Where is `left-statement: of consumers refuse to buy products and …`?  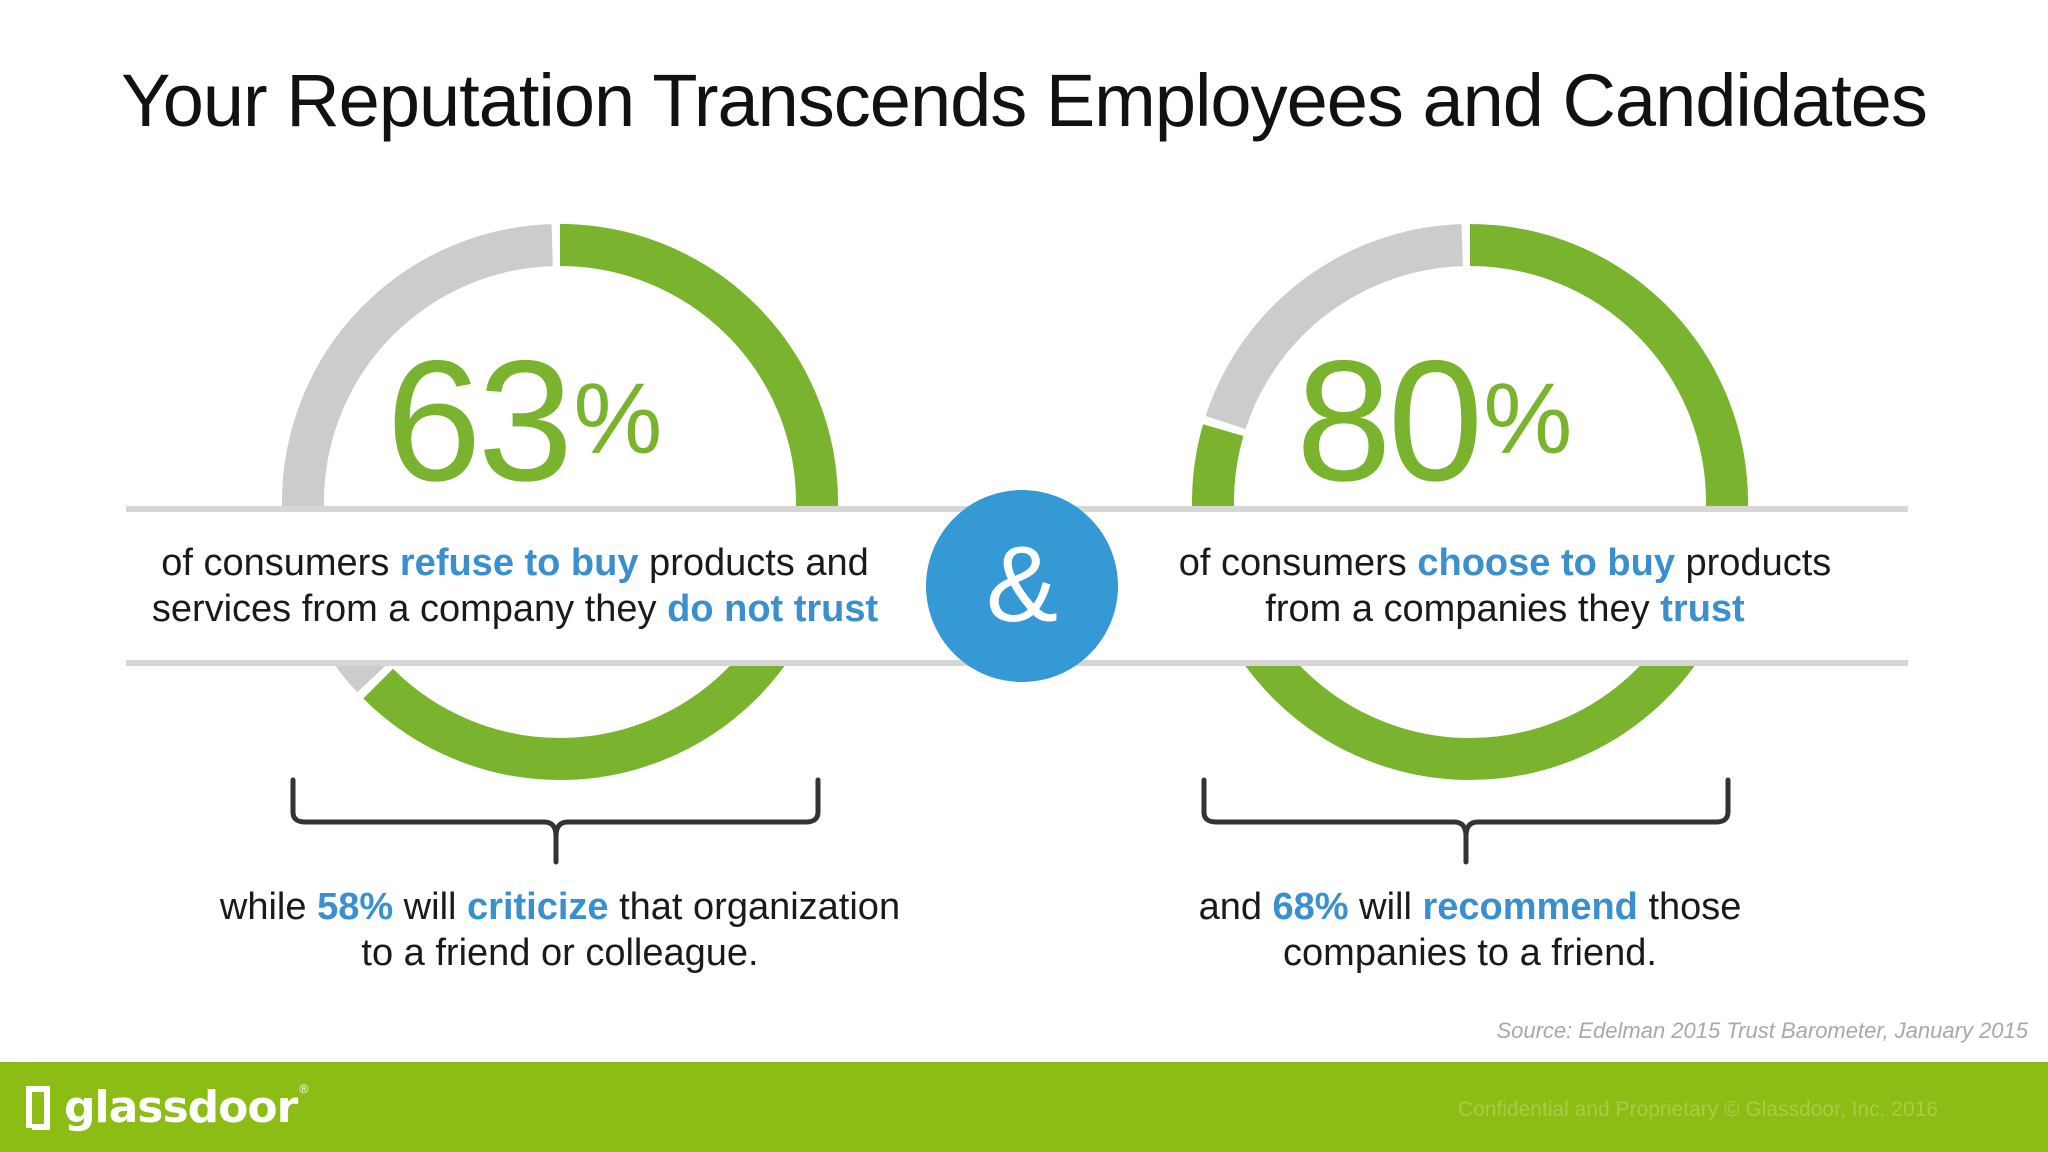 left-statement: of consumers refuse to buy products and … is located at coordinates (515, 586).